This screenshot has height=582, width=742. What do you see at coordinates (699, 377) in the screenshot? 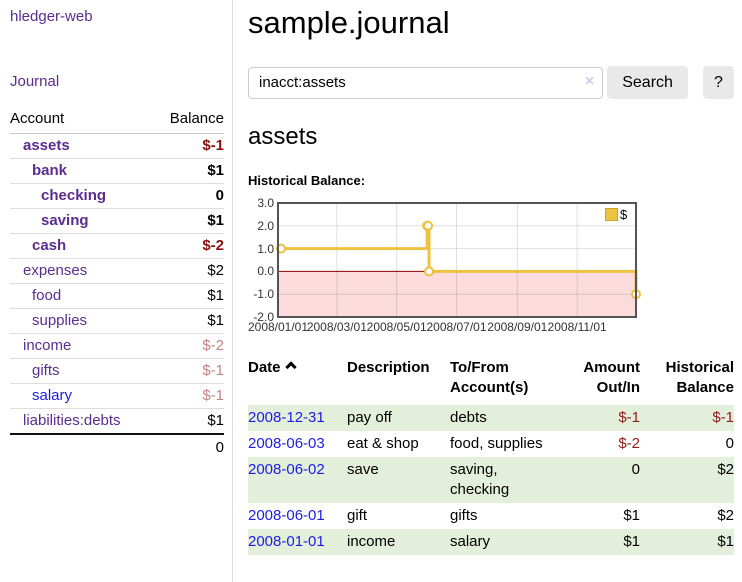
I see `register-column-balance: Historical Balance` at bounding box center [699, 377].